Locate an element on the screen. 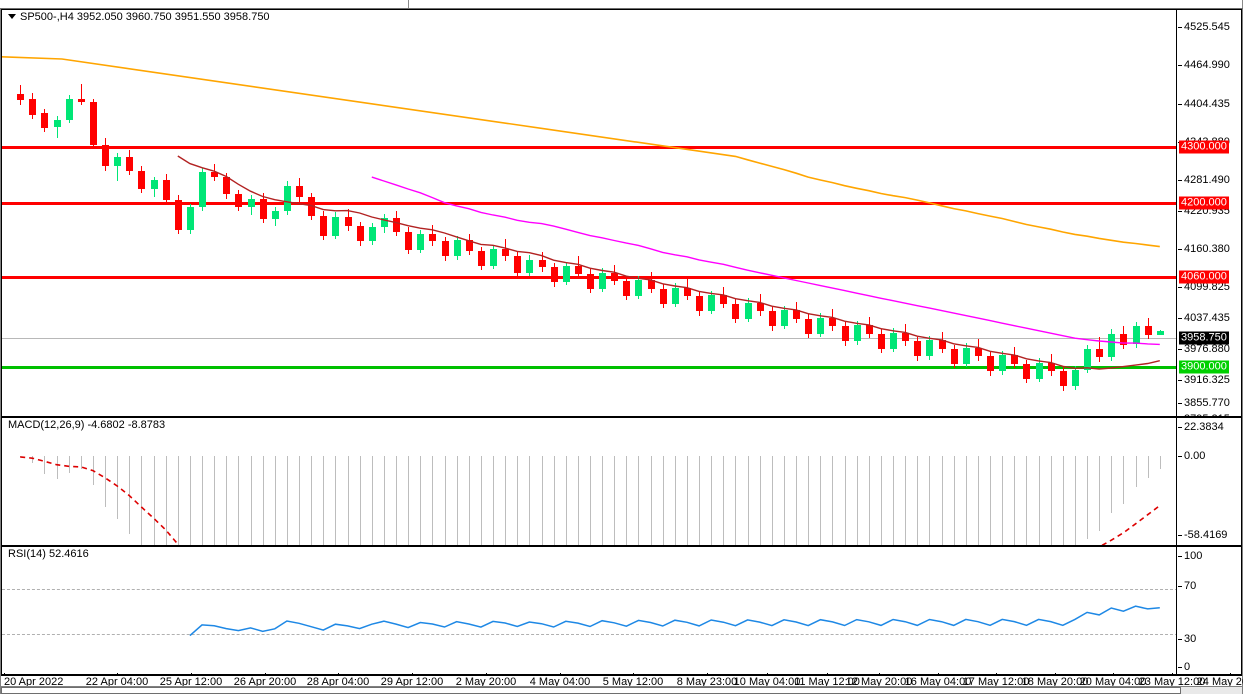  macd-header: MACD(12,26,9) -4.6802 -8.8783 is located at coordinates (87, 425).